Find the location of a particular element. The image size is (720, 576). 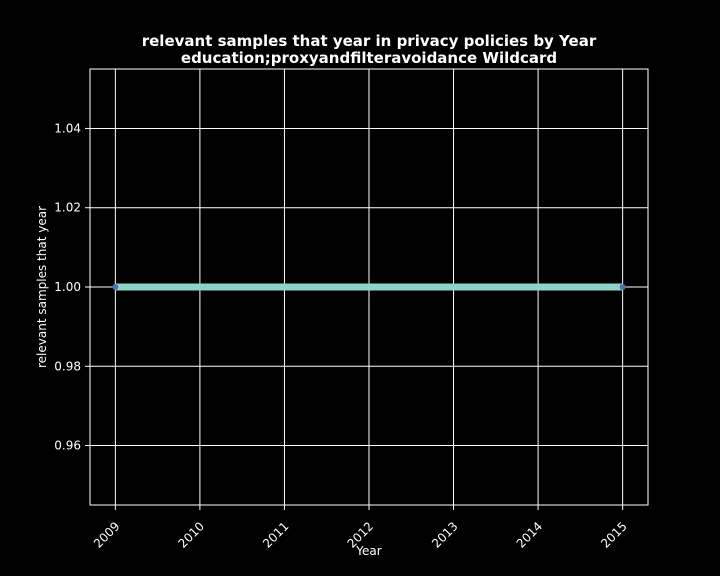

x-axis-label: Year is located at coordinates (368, 551).